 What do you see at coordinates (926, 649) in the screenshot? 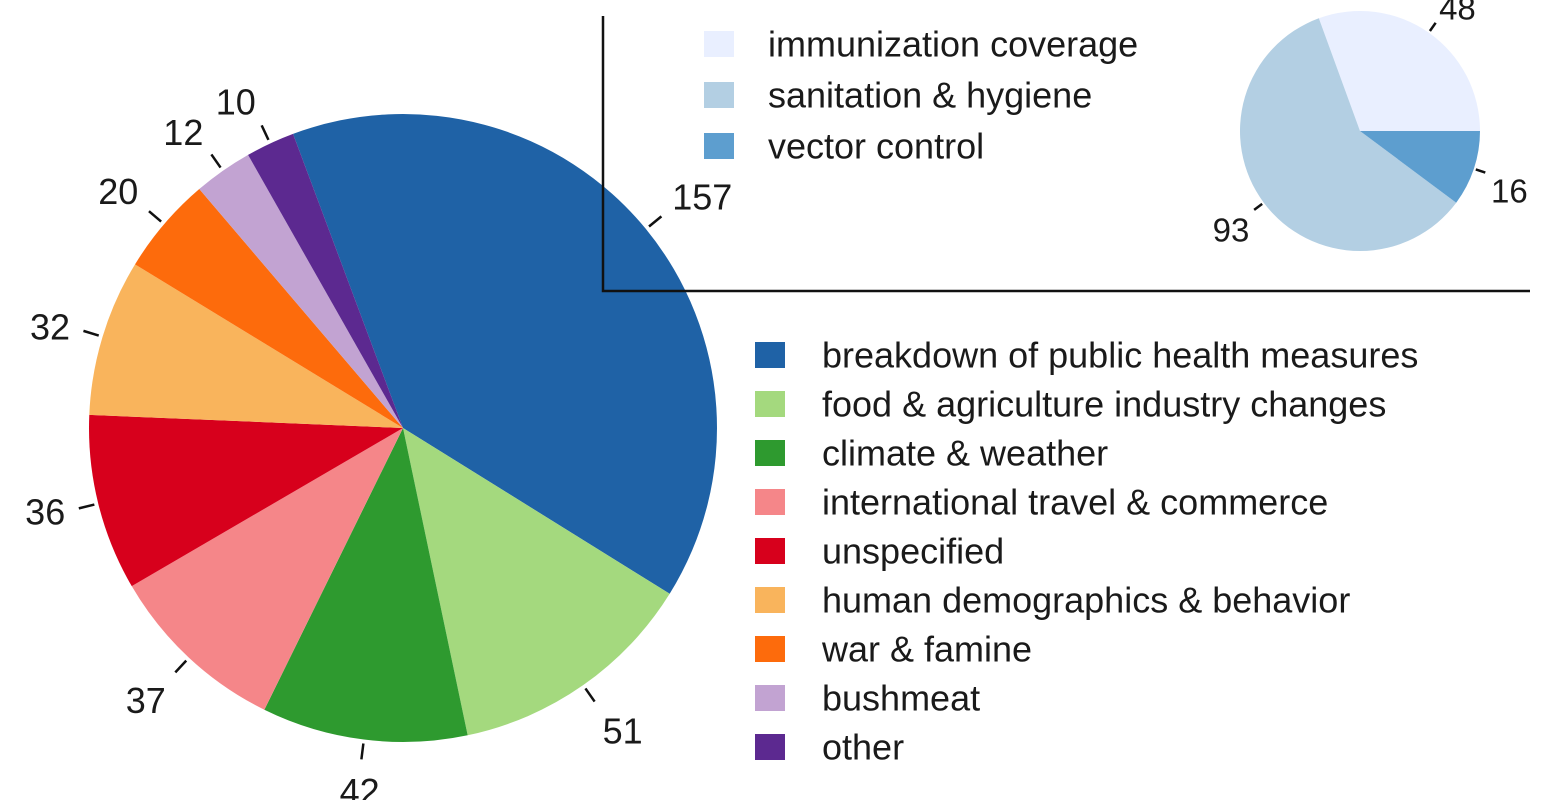
I see `legend-label-war-and-famine: war & famine` at bounding box center [926, 649].